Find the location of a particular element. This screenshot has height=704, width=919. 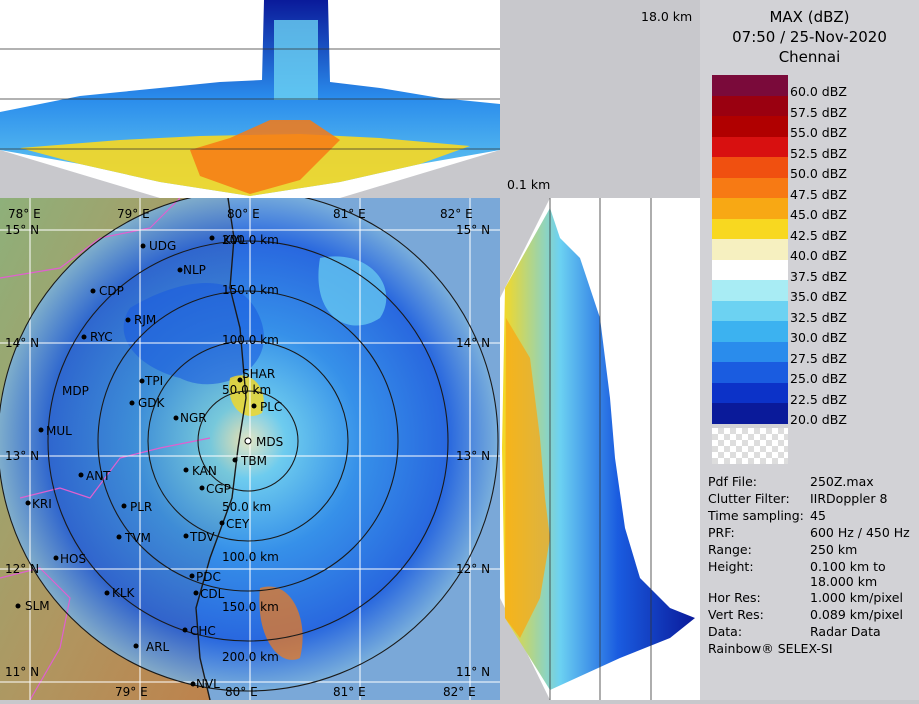

info-value: 1.000 km/pixel is located at coordinates (856, 597).